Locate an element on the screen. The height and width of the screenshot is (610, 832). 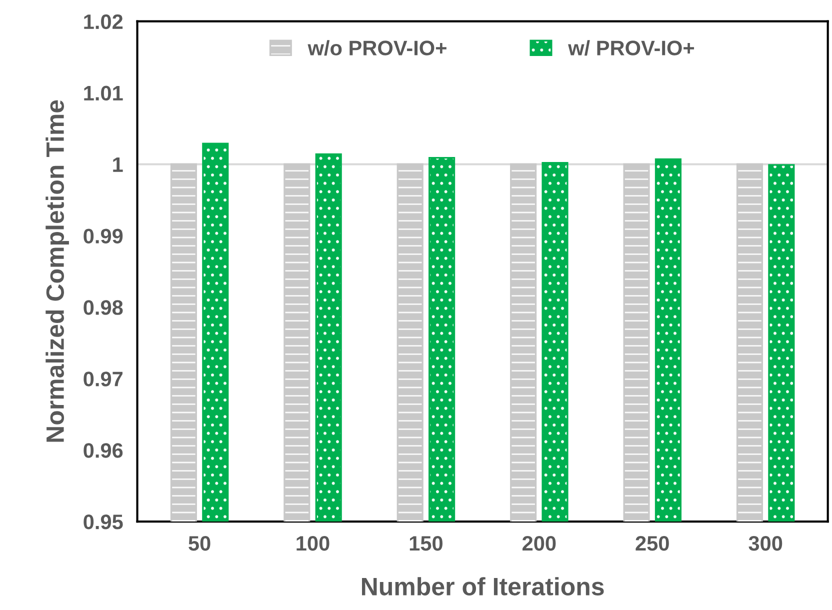
y-tick-label: 1 is located at coordinates (118, 164).